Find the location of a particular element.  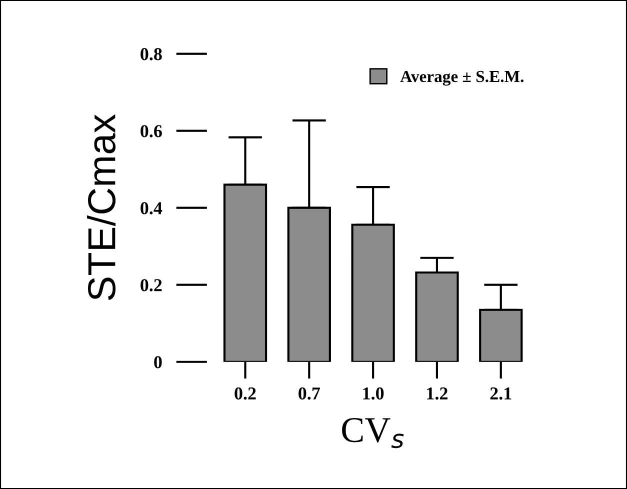

x-tick-label: 2.1 is located at coordinates (501, 393).